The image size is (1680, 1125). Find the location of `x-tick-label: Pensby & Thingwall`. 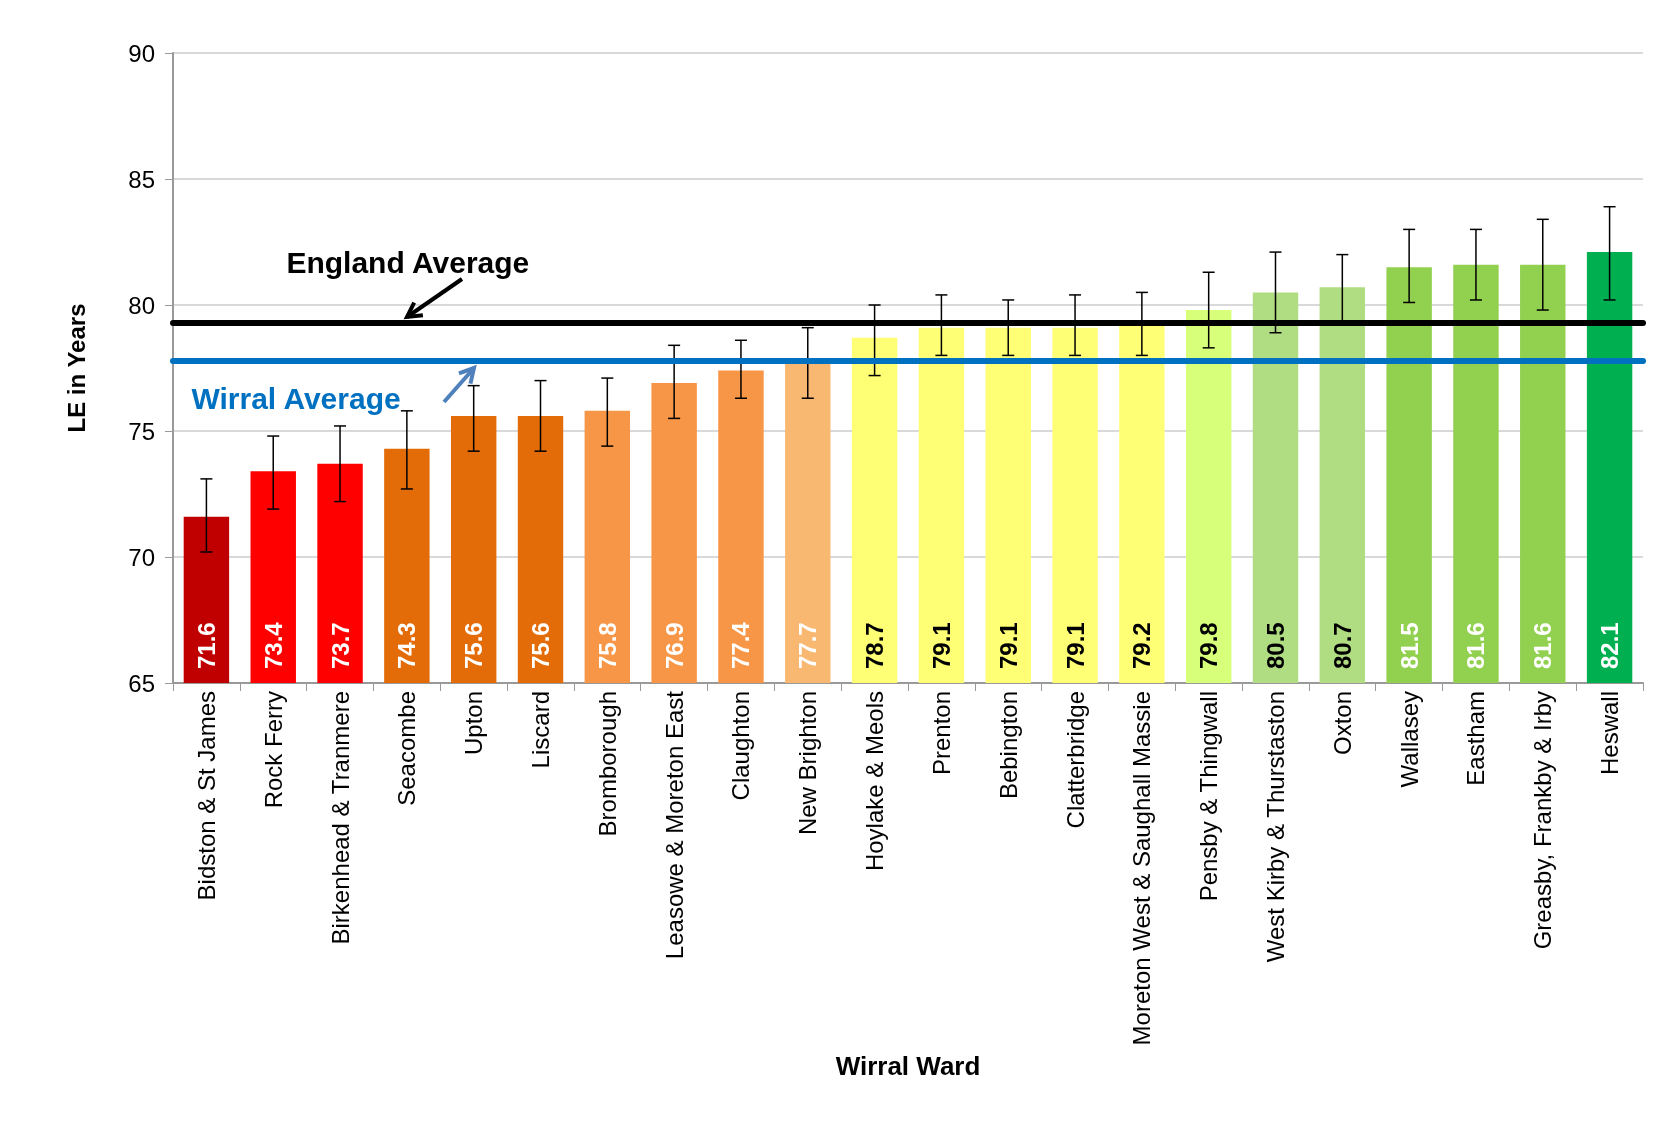

x-tick-label: Pensby & Thingwall is located at coordinates (1209, 796).